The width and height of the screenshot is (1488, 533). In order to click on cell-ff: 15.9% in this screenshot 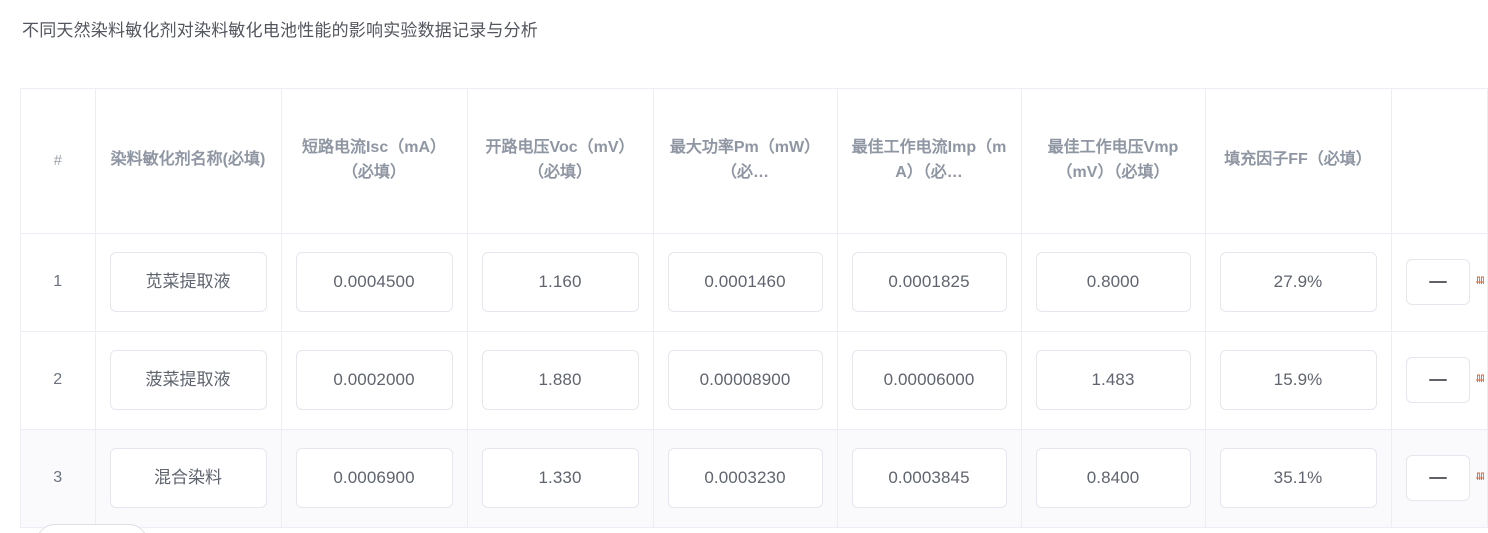, I will do `click(1298, 380)`.